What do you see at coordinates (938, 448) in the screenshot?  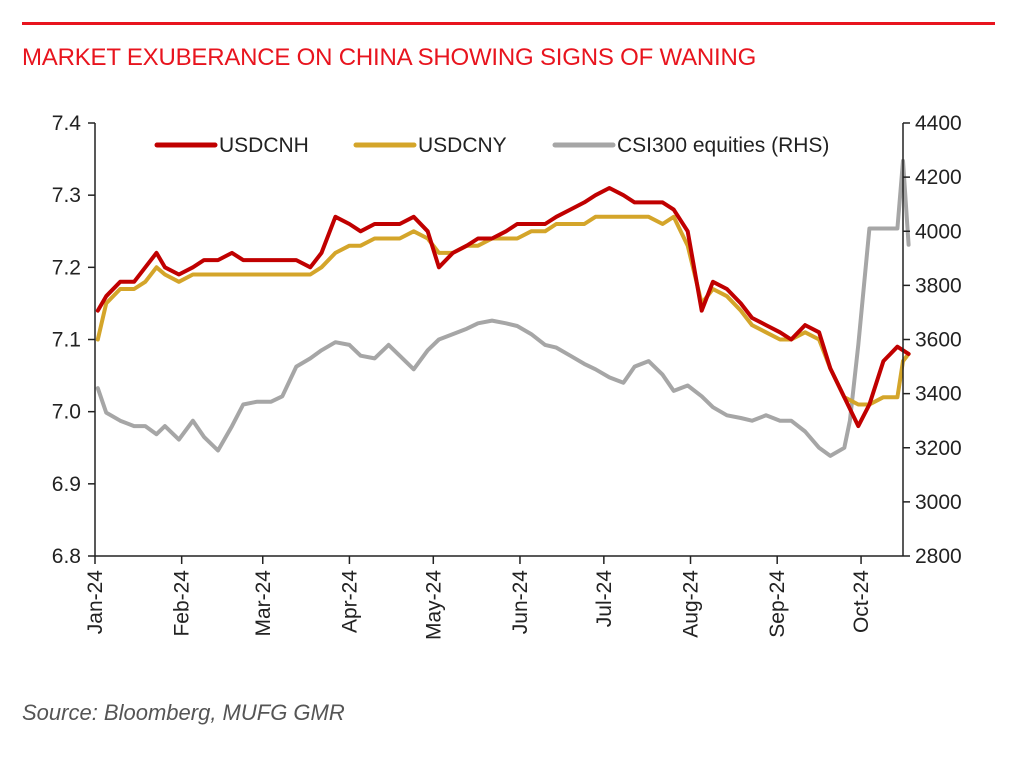 I see `y-right-tick-label: 3200` at bounding box center [938, 448].